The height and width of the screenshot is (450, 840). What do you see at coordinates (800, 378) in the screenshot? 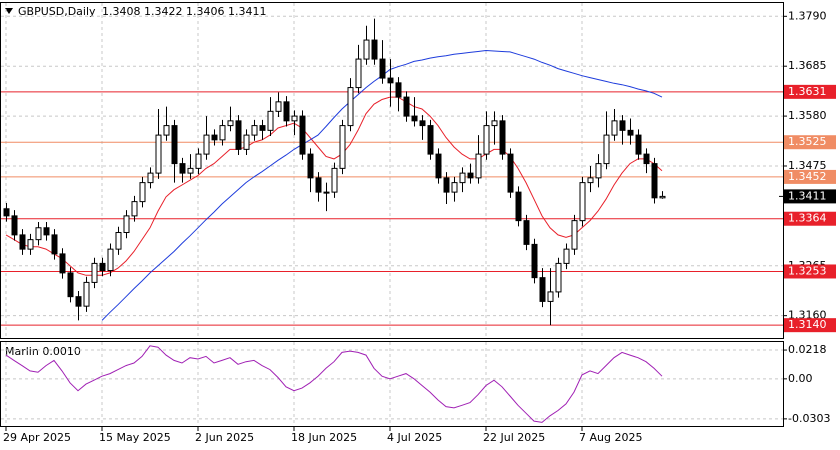
I see `y-tick-label: 0.00` at bounding box center [800, 378].